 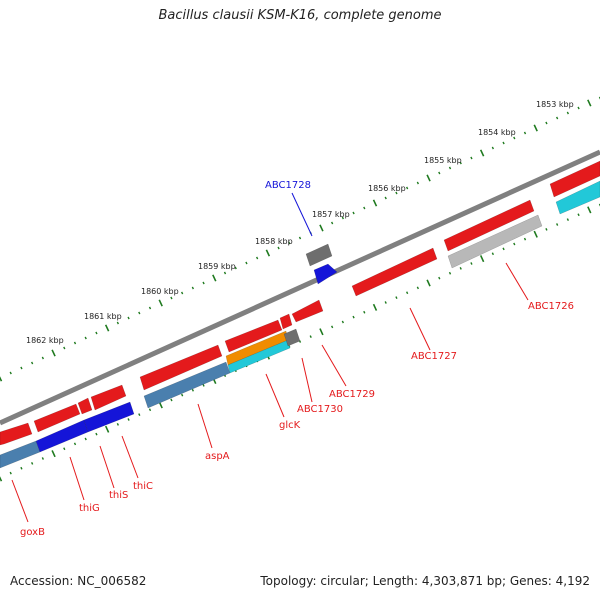 I want to click on gene-thig-arrow, so click(x=57, y=418).